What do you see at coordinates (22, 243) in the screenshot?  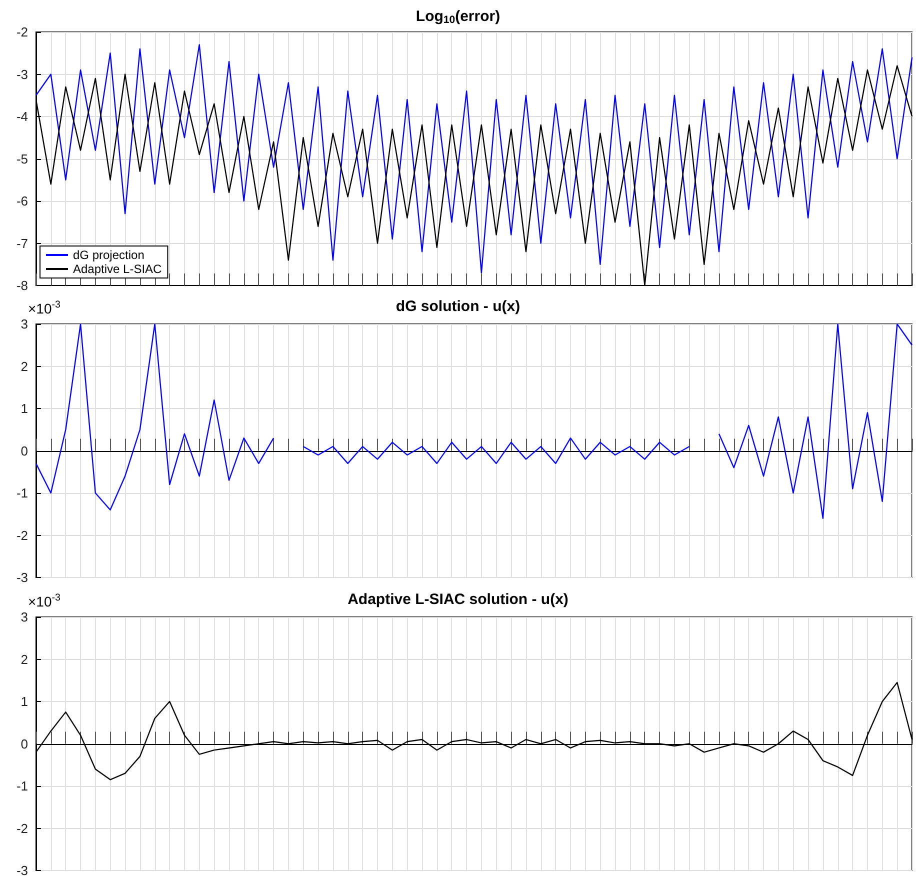 I see `y-tick-label: -7` at bounding box center [22, 243].